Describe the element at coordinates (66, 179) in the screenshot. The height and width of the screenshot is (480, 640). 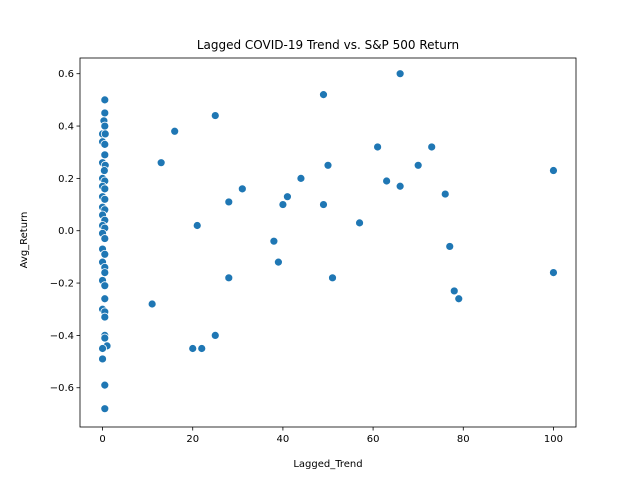
I see `y-tick-label: 0.2` at that location.